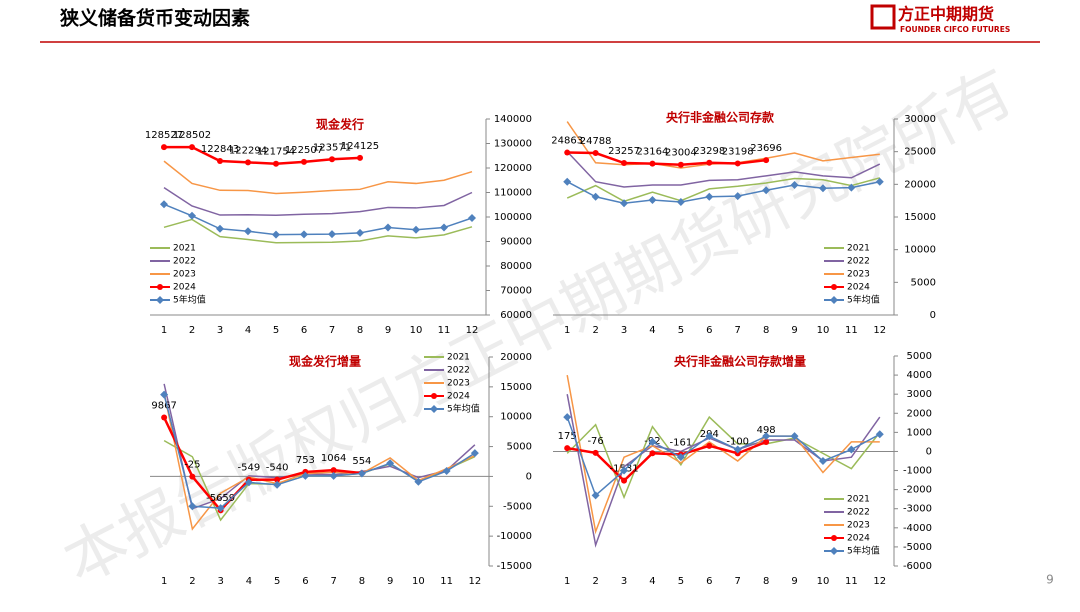 The height and width of the screenshot is (612, 1080). What do you see at coordinates (738, 151) in the screenshot?
I see `data-label: 23198` at bounding box center [738, 151].